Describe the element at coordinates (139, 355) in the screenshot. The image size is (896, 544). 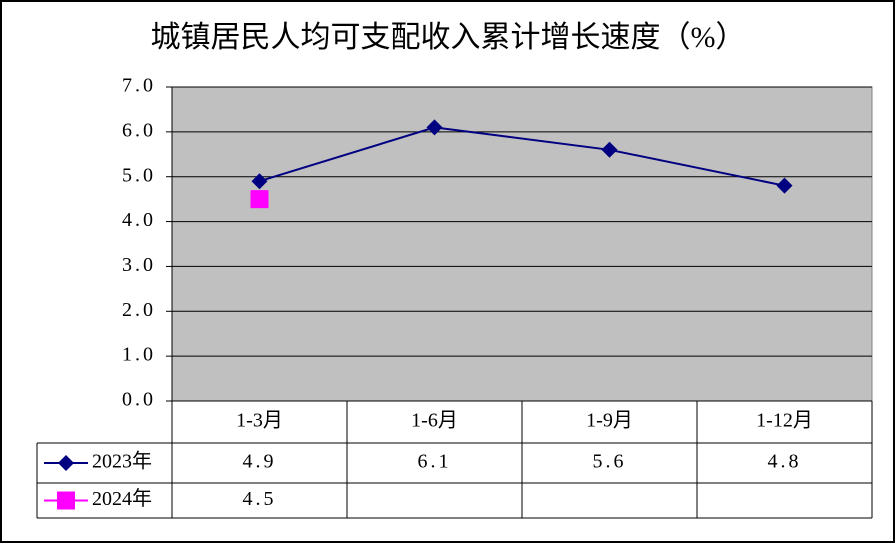
I see `y-tick-label: 1.0` at that location.